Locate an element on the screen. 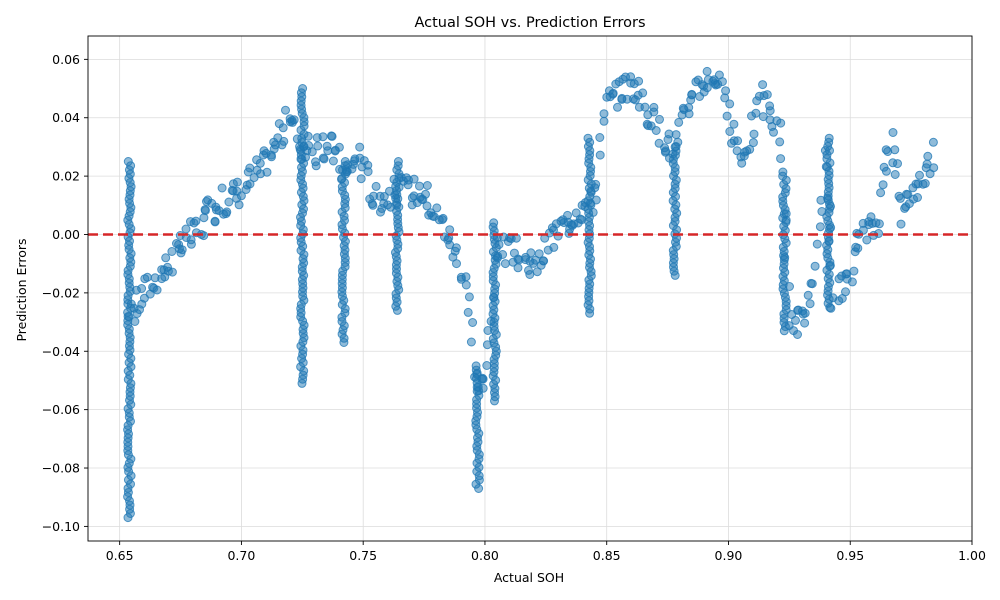 Image resolution: width=1000 pixels, height=600 pixels. x-tick-label: 0.95 is located at coordinates (850, 555).